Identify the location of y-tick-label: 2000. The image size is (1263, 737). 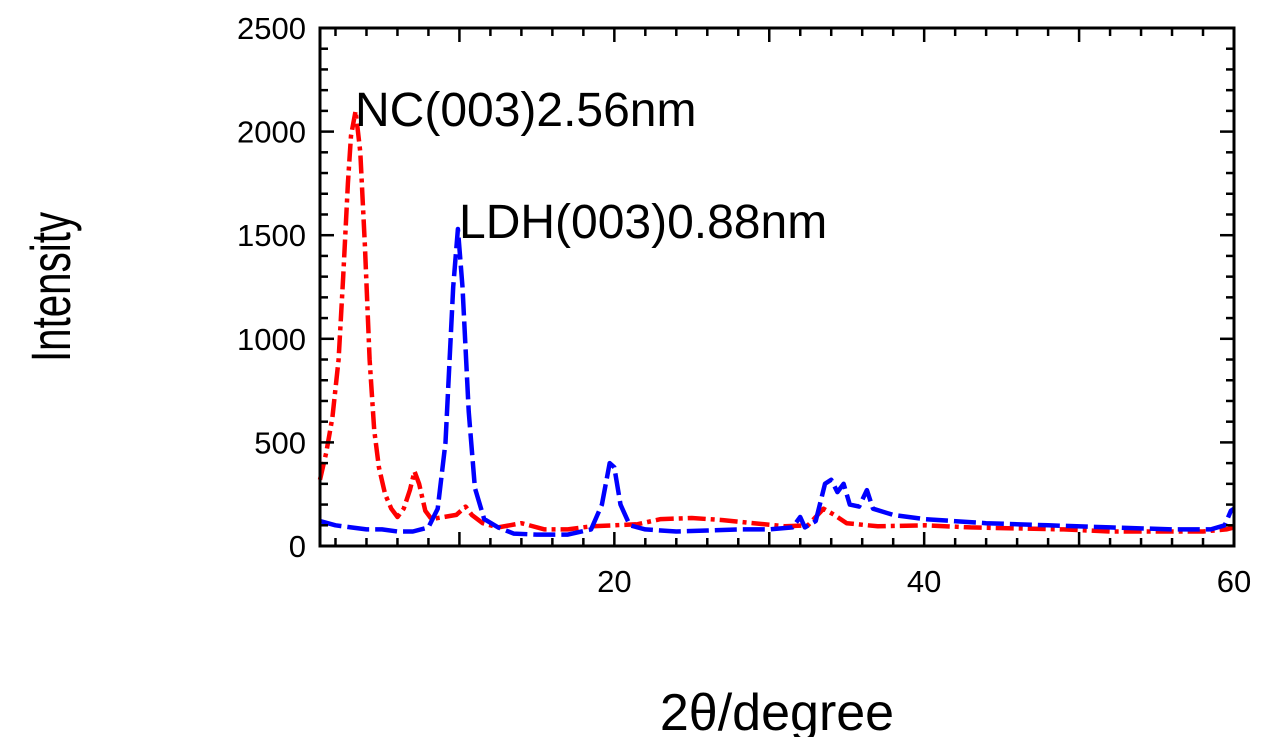
(271, 132).